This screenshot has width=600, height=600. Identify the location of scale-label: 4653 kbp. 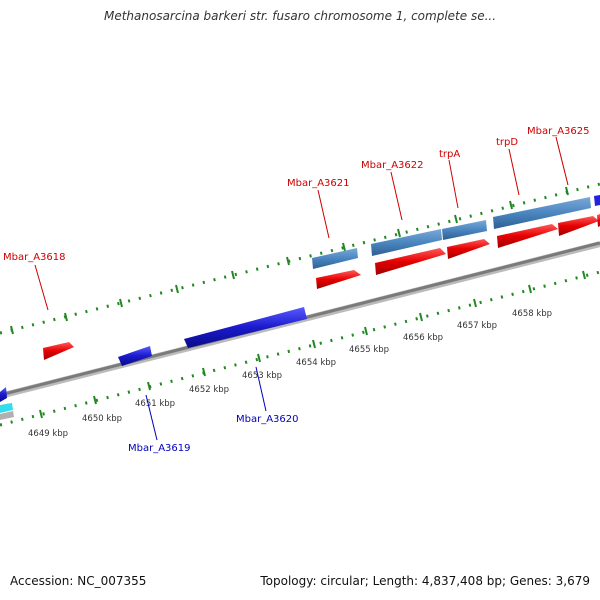
(262, 376).